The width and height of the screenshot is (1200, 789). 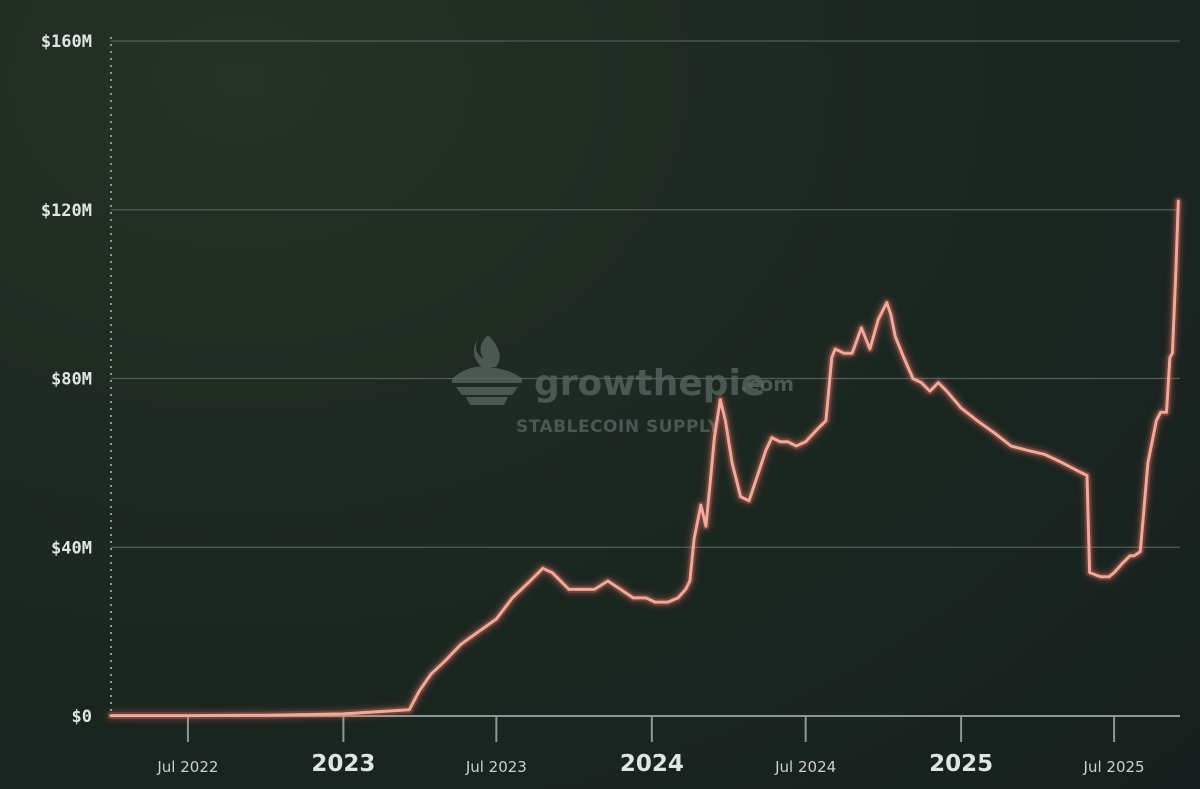 What do you see at coordinates (1114, 767) in the screenshot?
I see `x-tick-label-month: Jul 2025` at bounding box center [1114, 767].